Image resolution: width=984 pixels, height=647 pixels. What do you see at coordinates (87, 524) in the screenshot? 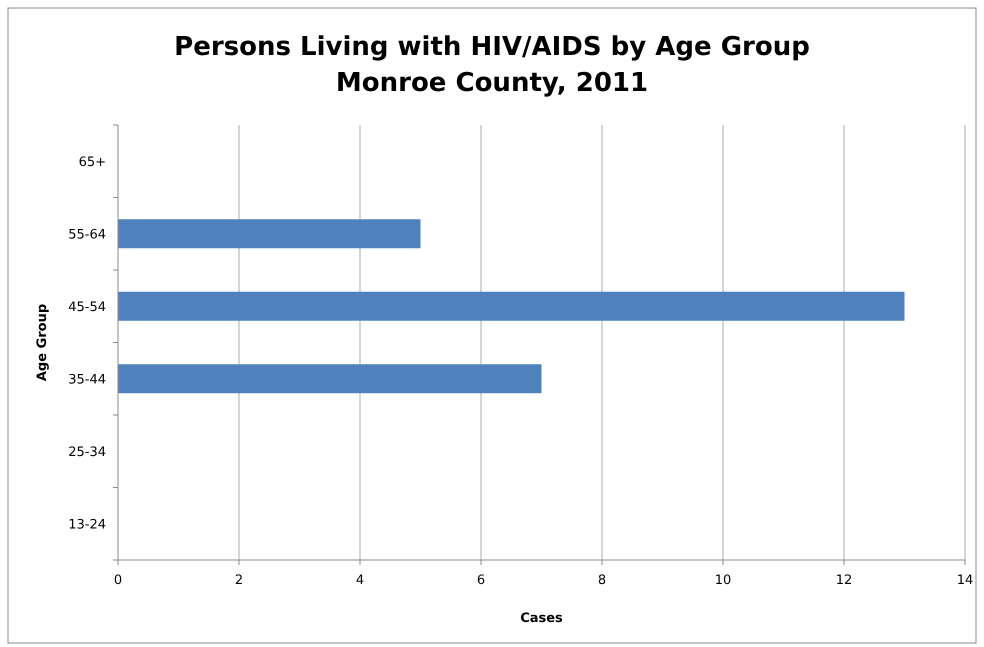
I see `y-tick-label: 13-24` at bounding box center [87, 524].